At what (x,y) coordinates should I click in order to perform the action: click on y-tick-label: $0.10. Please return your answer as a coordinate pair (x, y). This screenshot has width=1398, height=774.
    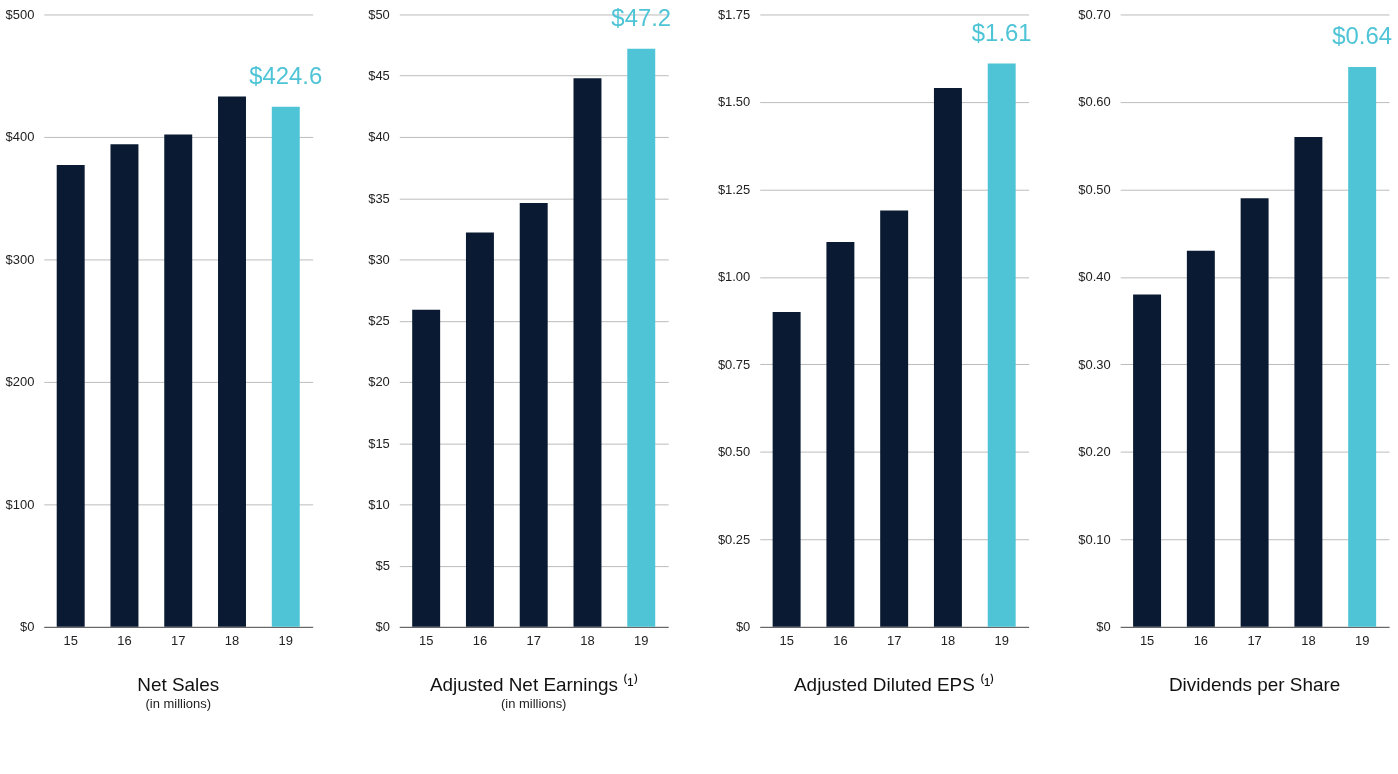
    Looking at the image, I should click on (1094, 539).